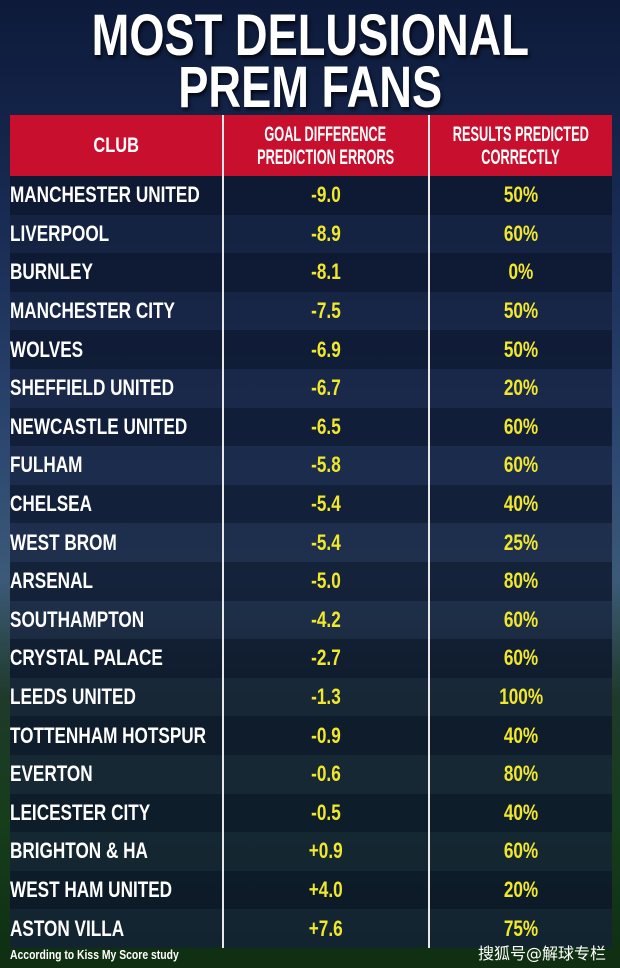 Image resolution: width=620 pixels, height=968 pixels. I want to click on results-predicted: 25%, so click(520, 542).